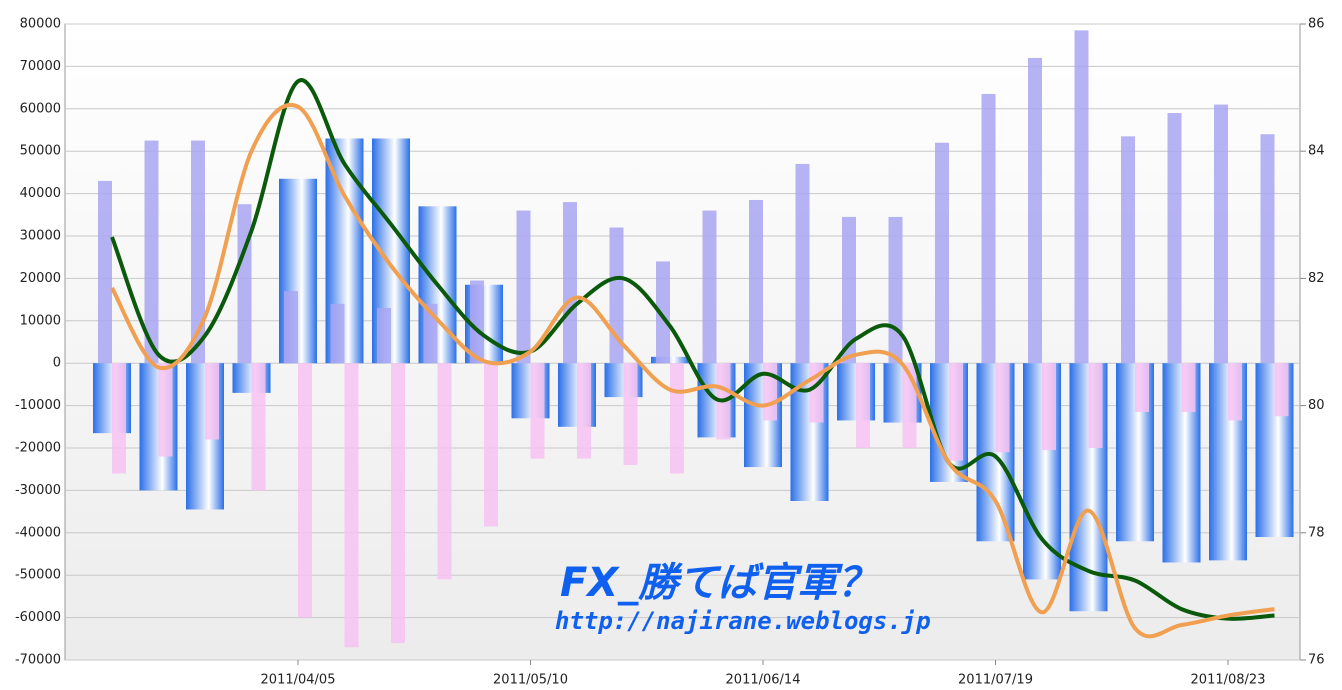 This screenshot has width=1342, height=690. I want to click on y-tick-label: 20000, so click(40, 278).